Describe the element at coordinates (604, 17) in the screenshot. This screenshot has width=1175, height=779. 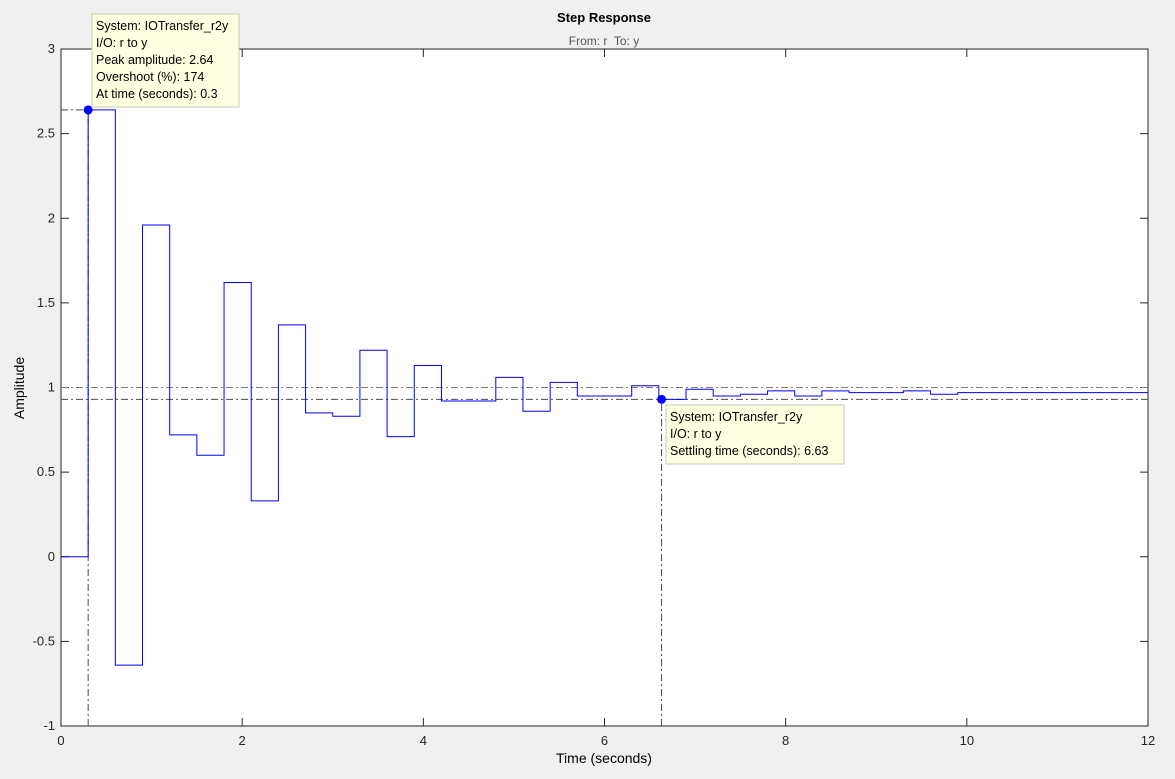
I see `chart-title: Step Response` at that location.